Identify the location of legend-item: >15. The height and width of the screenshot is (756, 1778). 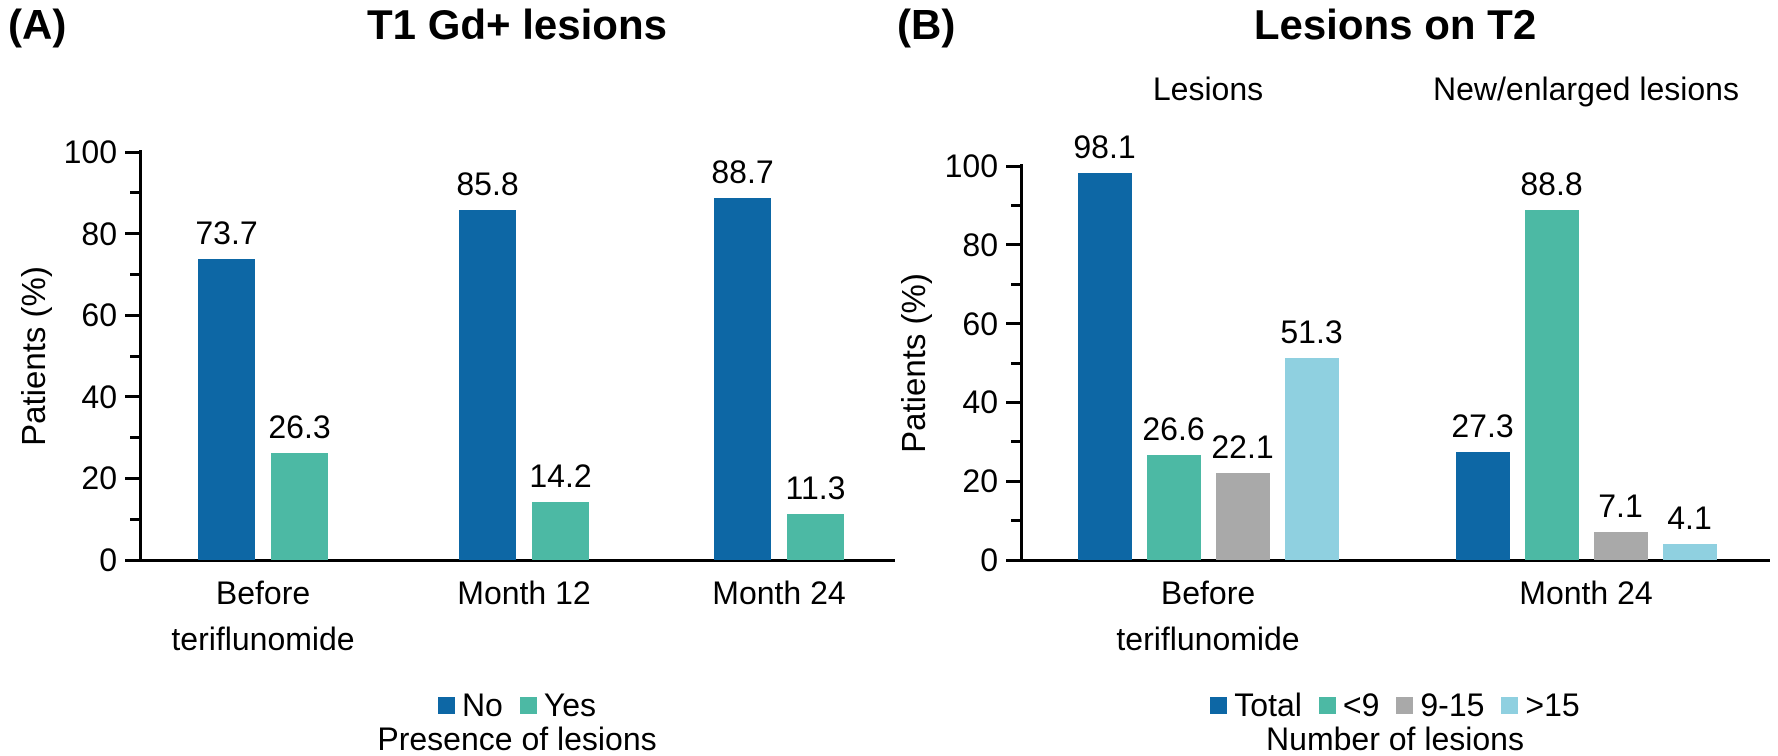
(1540, 705).